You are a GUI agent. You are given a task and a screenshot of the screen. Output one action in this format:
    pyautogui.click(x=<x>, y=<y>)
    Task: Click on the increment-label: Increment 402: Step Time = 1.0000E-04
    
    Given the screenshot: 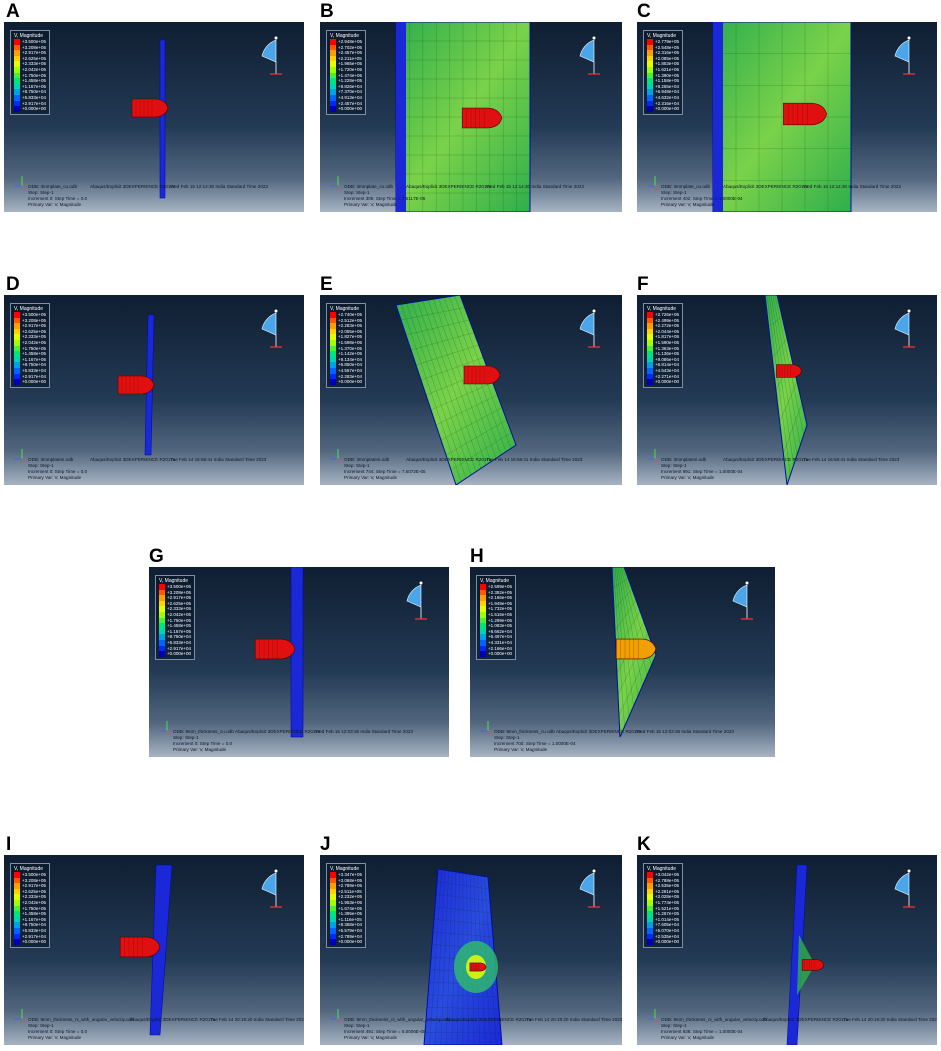 What is the action you would take?
    pyautogui.click(x=702, y=198)
    